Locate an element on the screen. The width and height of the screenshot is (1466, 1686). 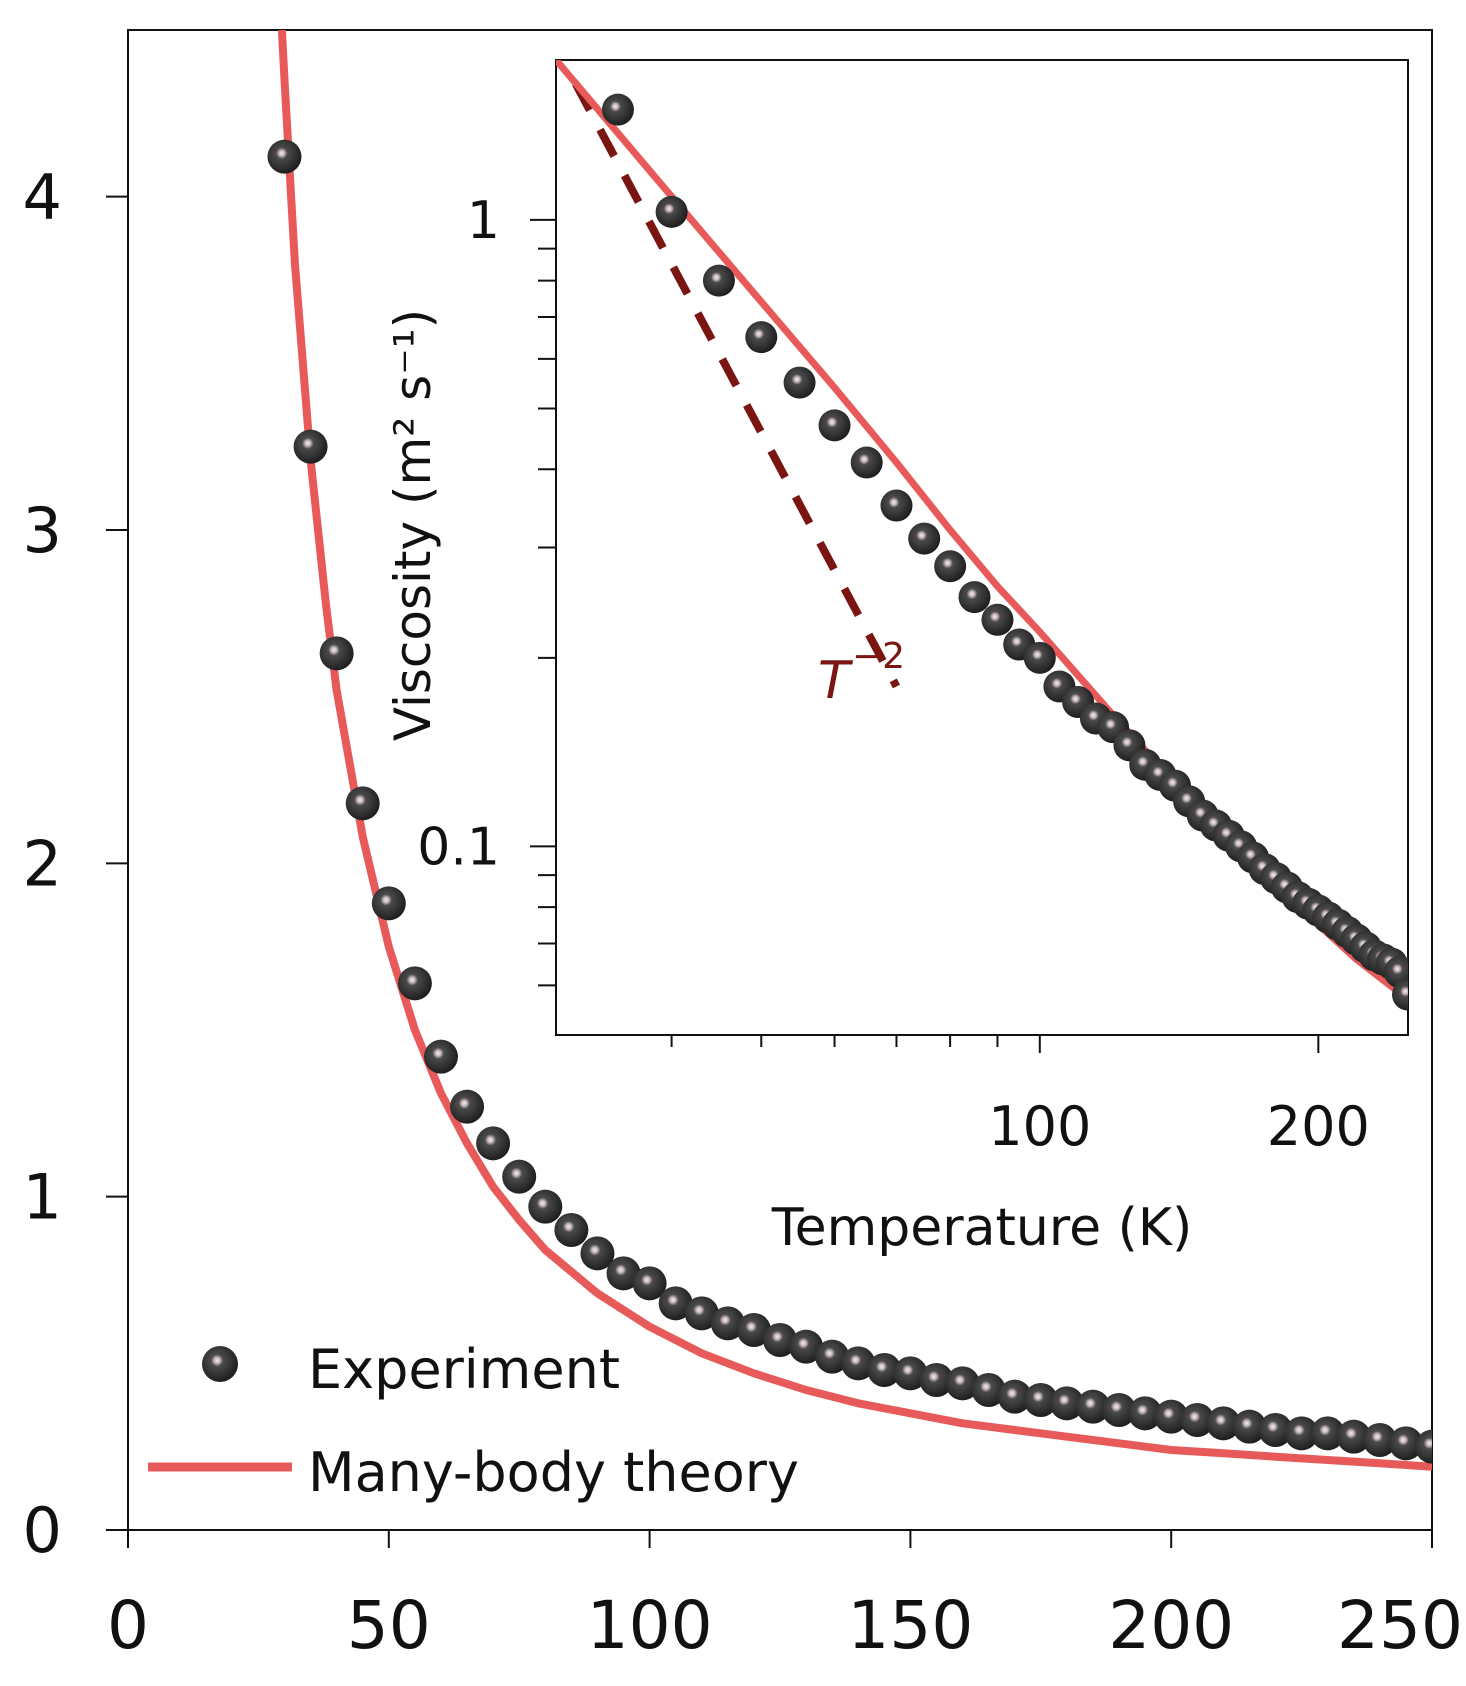
inset-y-tick-label: 0.1 is located at coordinates (458, 847).